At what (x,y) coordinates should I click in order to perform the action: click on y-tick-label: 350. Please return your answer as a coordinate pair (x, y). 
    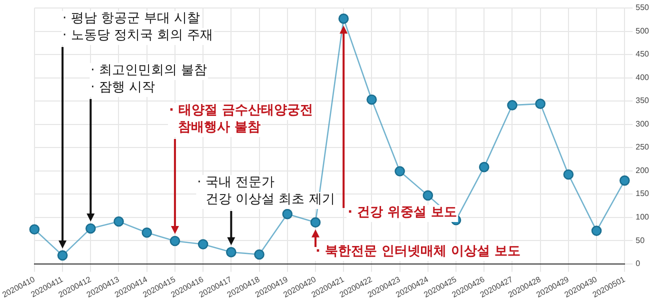
    Looking at the image, I should click on (643, 101).